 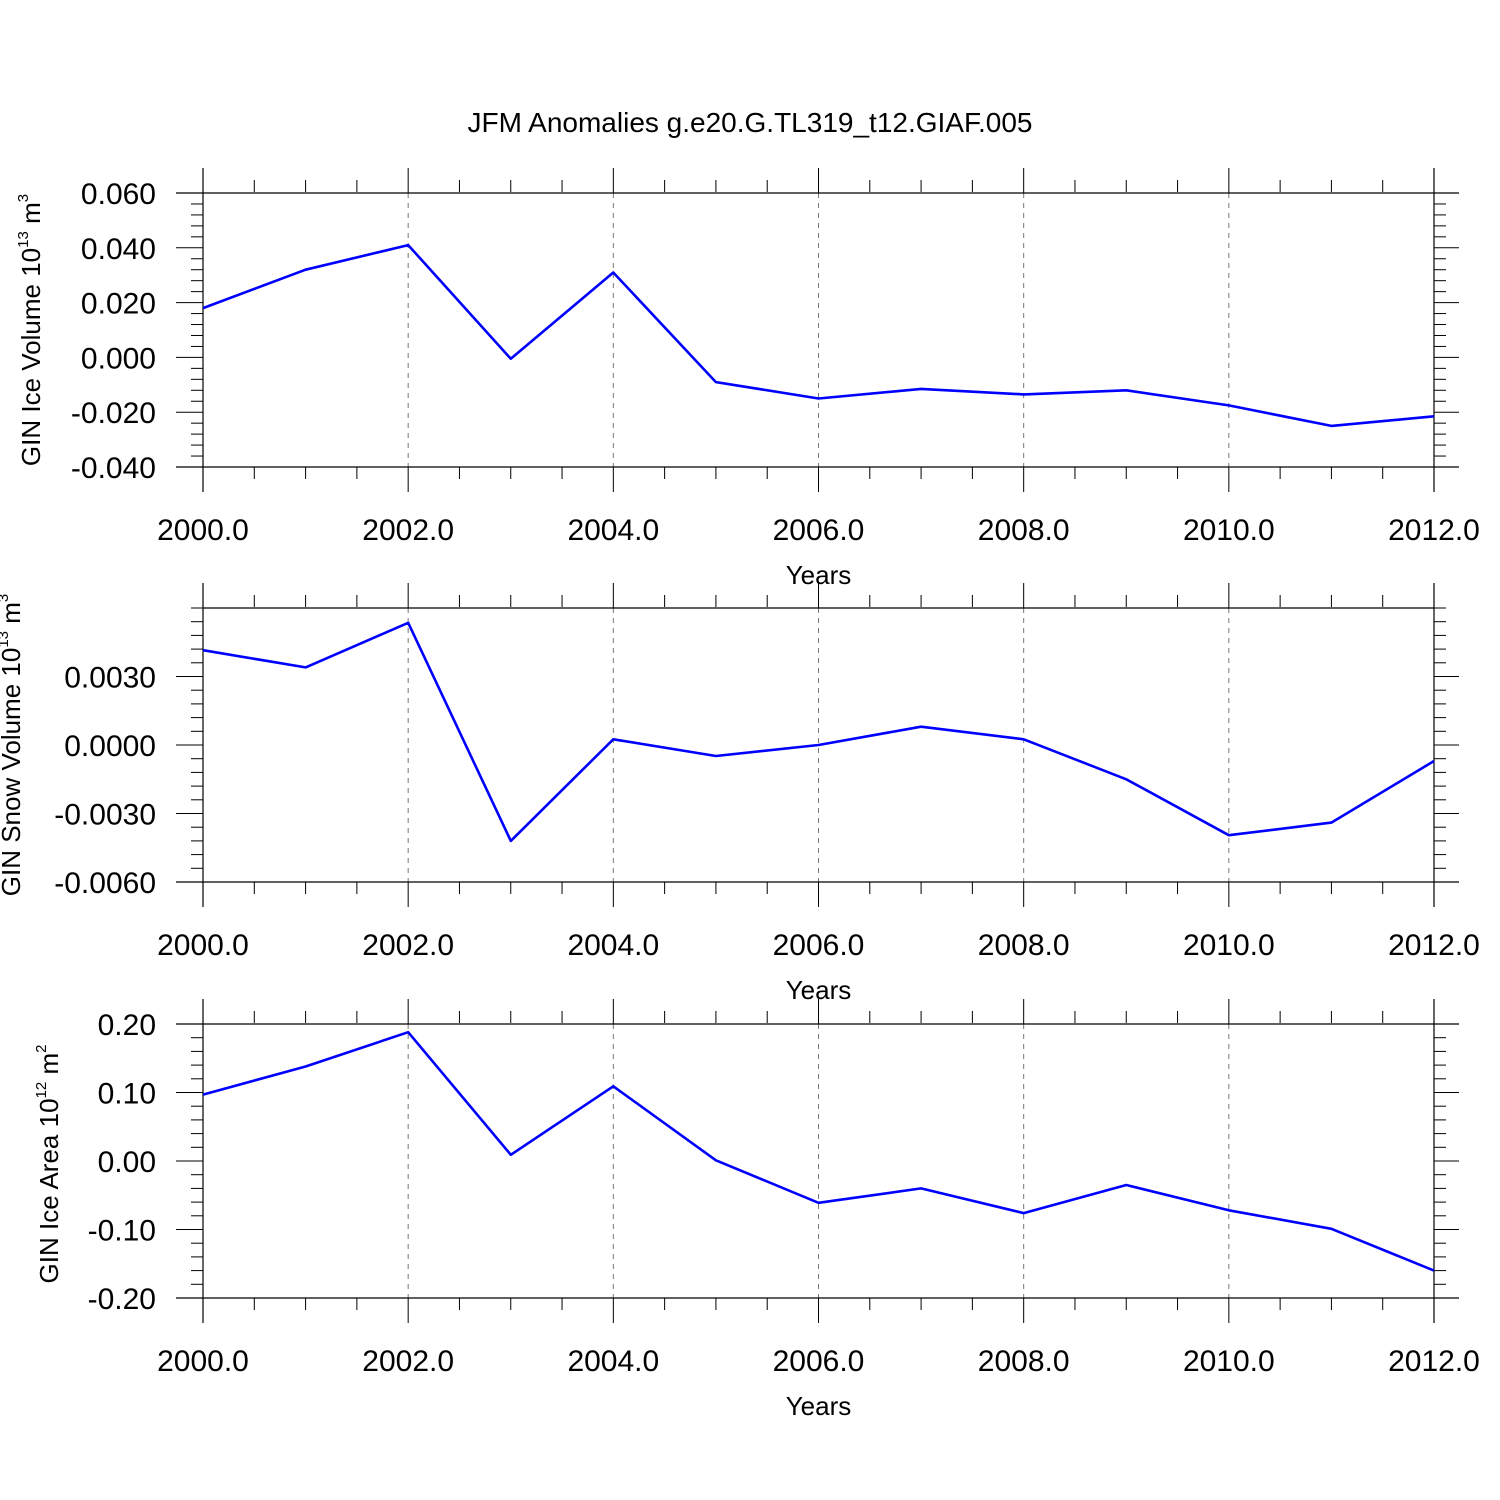 What do you see at coordinates (105, 883) in the screenshot?
I see `y-tick-label: -0.0060` at bounding box center [105, 883].